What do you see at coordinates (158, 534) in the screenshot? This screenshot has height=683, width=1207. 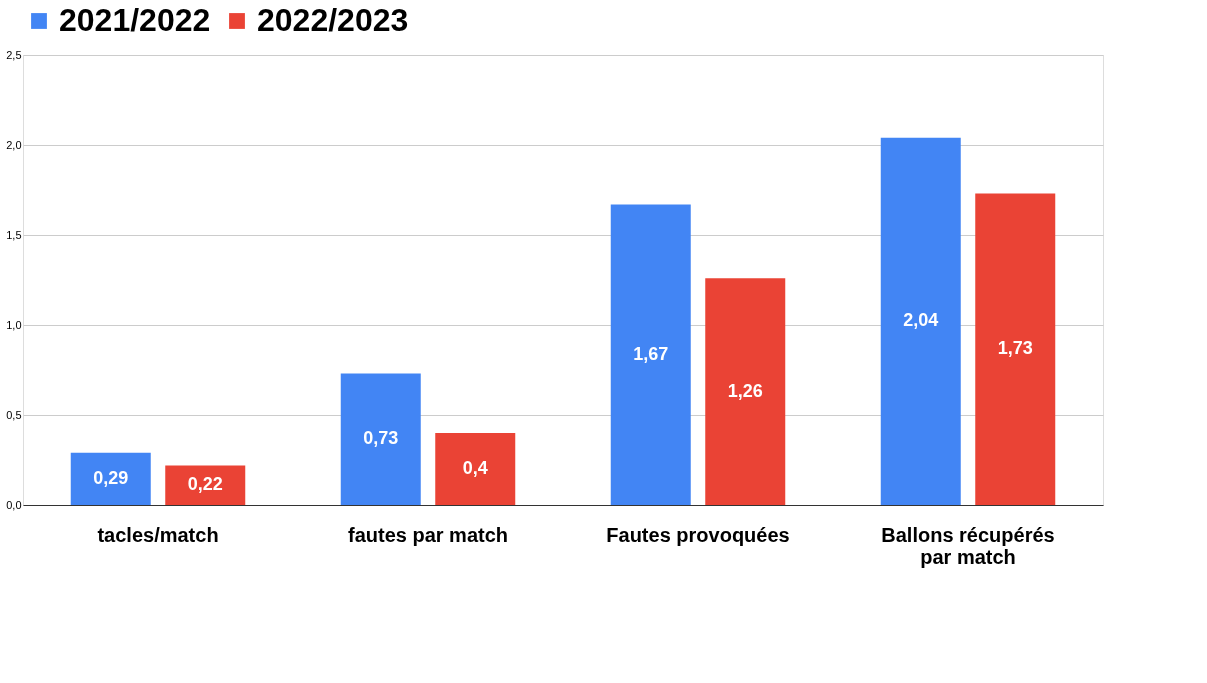 I see `x-tick-label: tacles/match` at bounding box center [158, 534].